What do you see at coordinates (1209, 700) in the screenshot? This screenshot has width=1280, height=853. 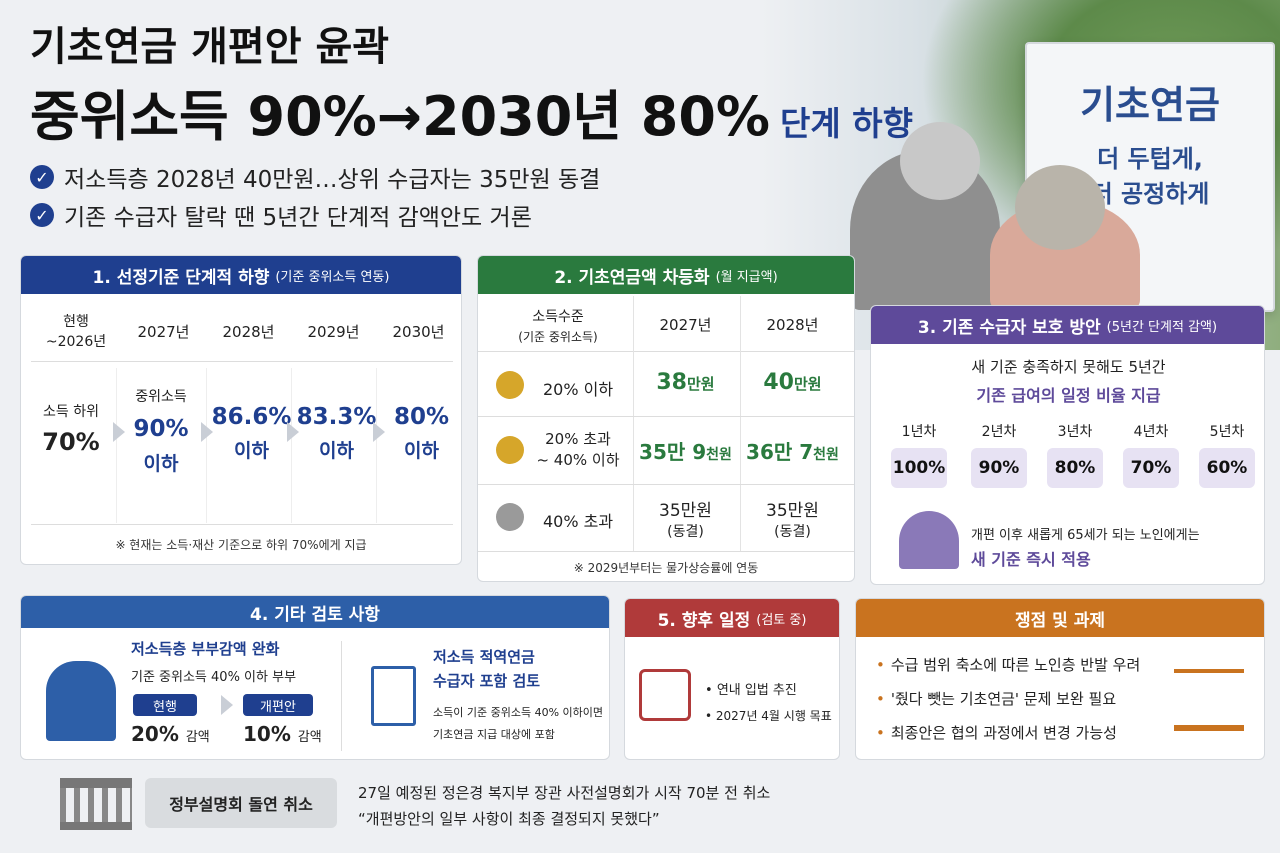 I see `scales-icon` at bounding box center [1209, 700].